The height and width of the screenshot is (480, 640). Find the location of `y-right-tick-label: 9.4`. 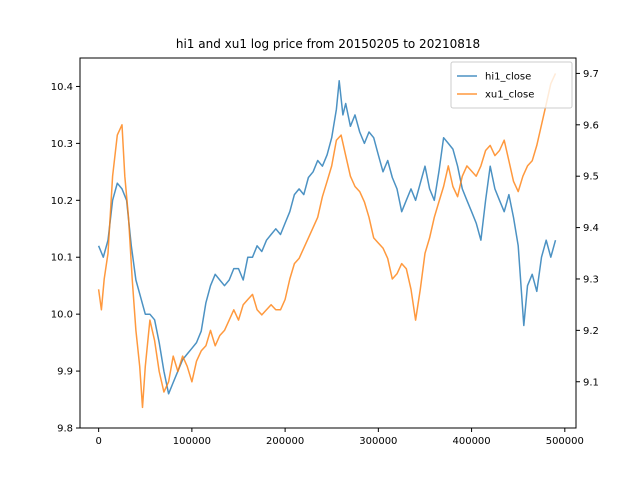

y-right-tick-label: 9.4 is located at coordinates (591, 228).